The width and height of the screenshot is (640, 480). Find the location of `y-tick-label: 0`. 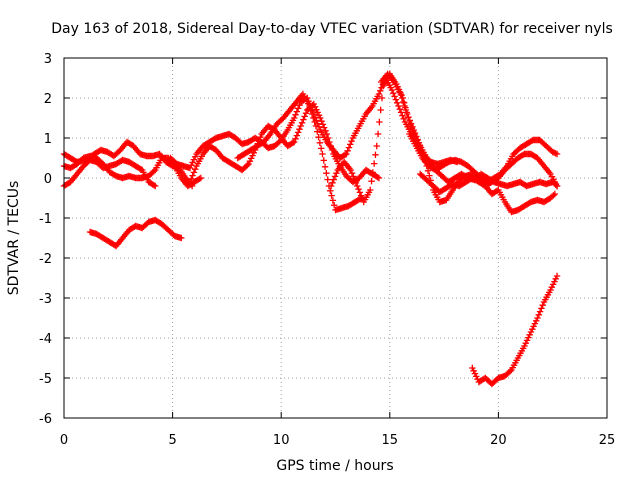

y-tick-label: 0 is located at coordinates (48, 179).